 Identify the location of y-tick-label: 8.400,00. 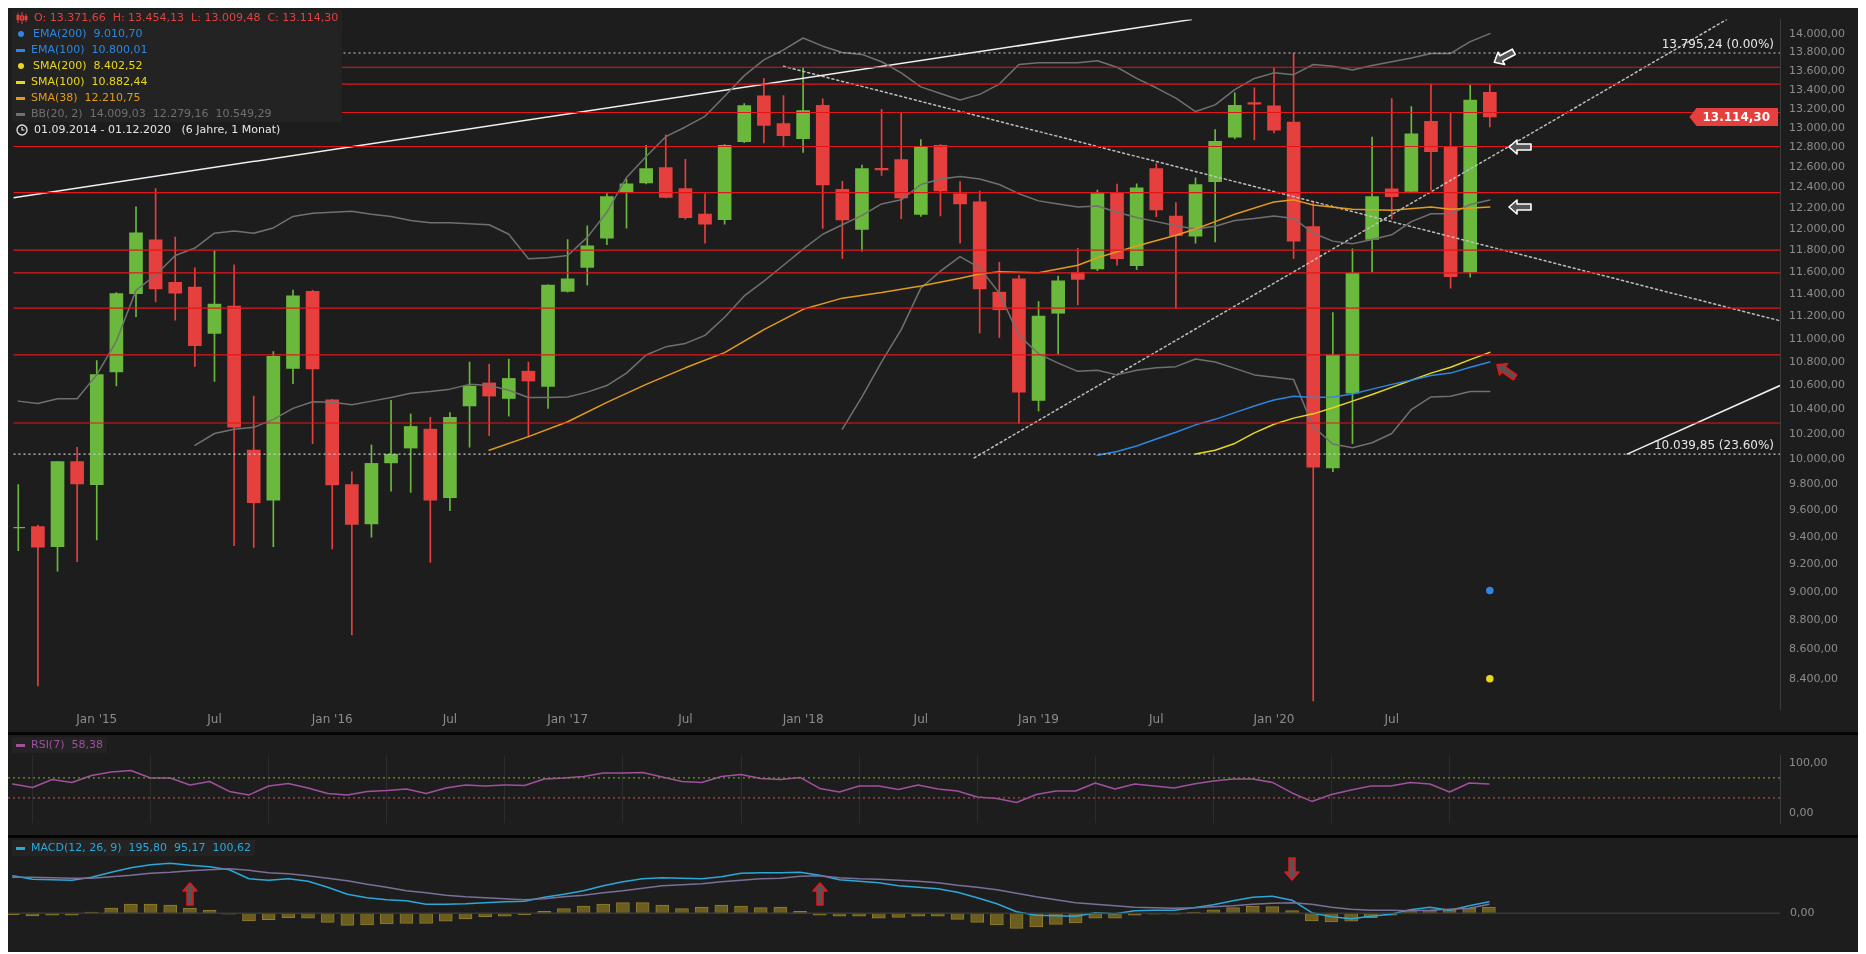
(1813, 679).